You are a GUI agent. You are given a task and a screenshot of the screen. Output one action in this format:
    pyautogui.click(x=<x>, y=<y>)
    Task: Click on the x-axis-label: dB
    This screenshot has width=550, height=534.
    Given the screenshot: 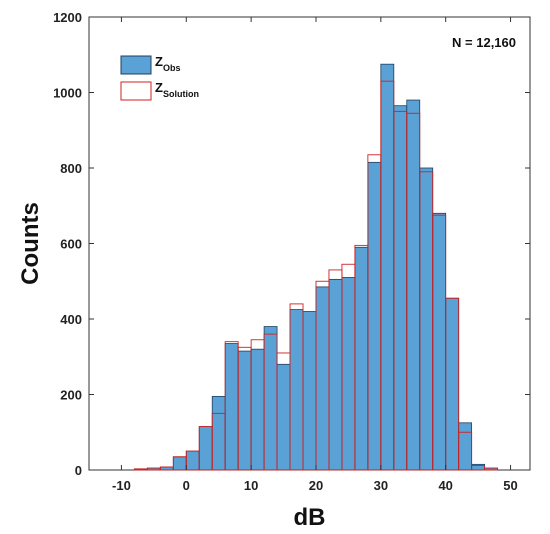 What is the action you would take?
    pyautogui.click(x=310, y=517)
    